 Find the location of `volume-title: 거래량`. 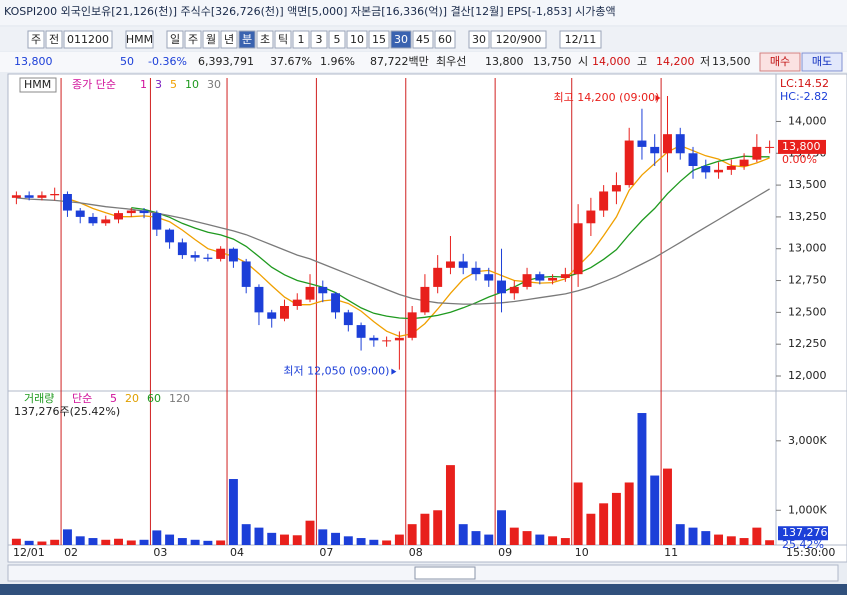

volume-title: 거래량 is located at coordinates (39, 398).